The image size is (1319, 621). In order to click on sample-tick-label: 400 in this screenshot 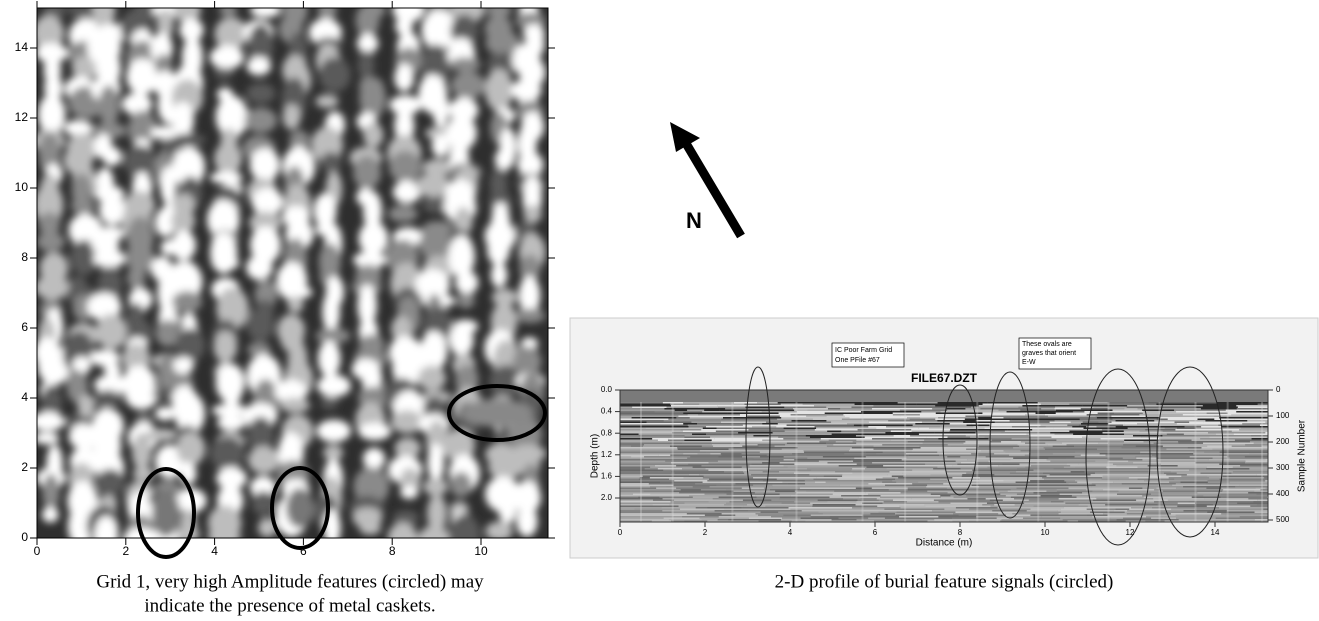, I will do `click(1283, 493)`.